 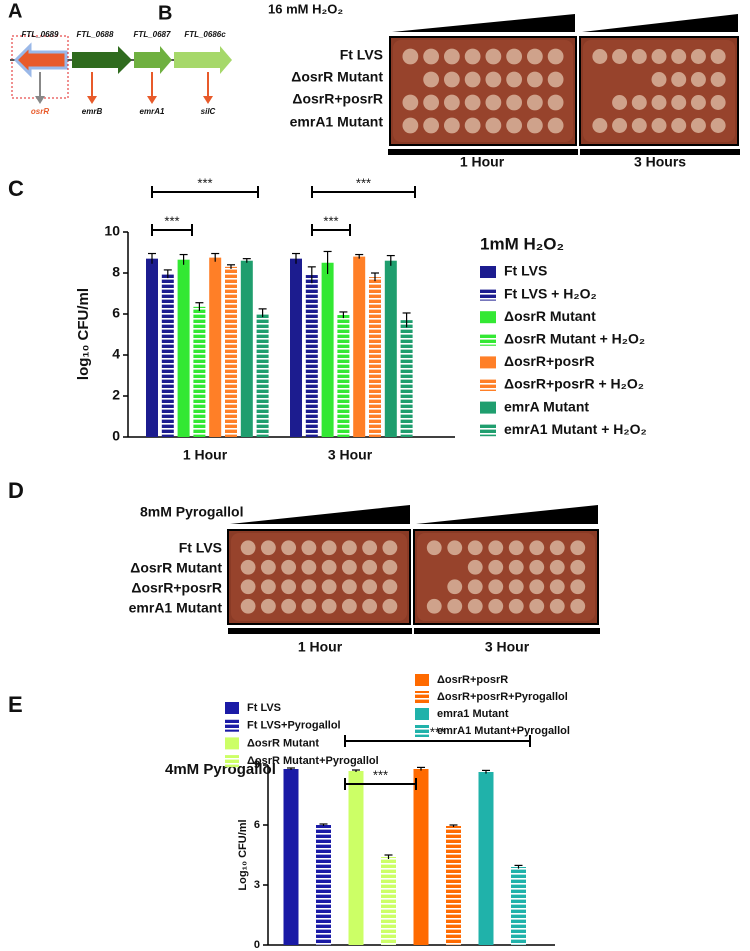 I want to click on strain-label: Ft LVS, so click(x=361, y=55).